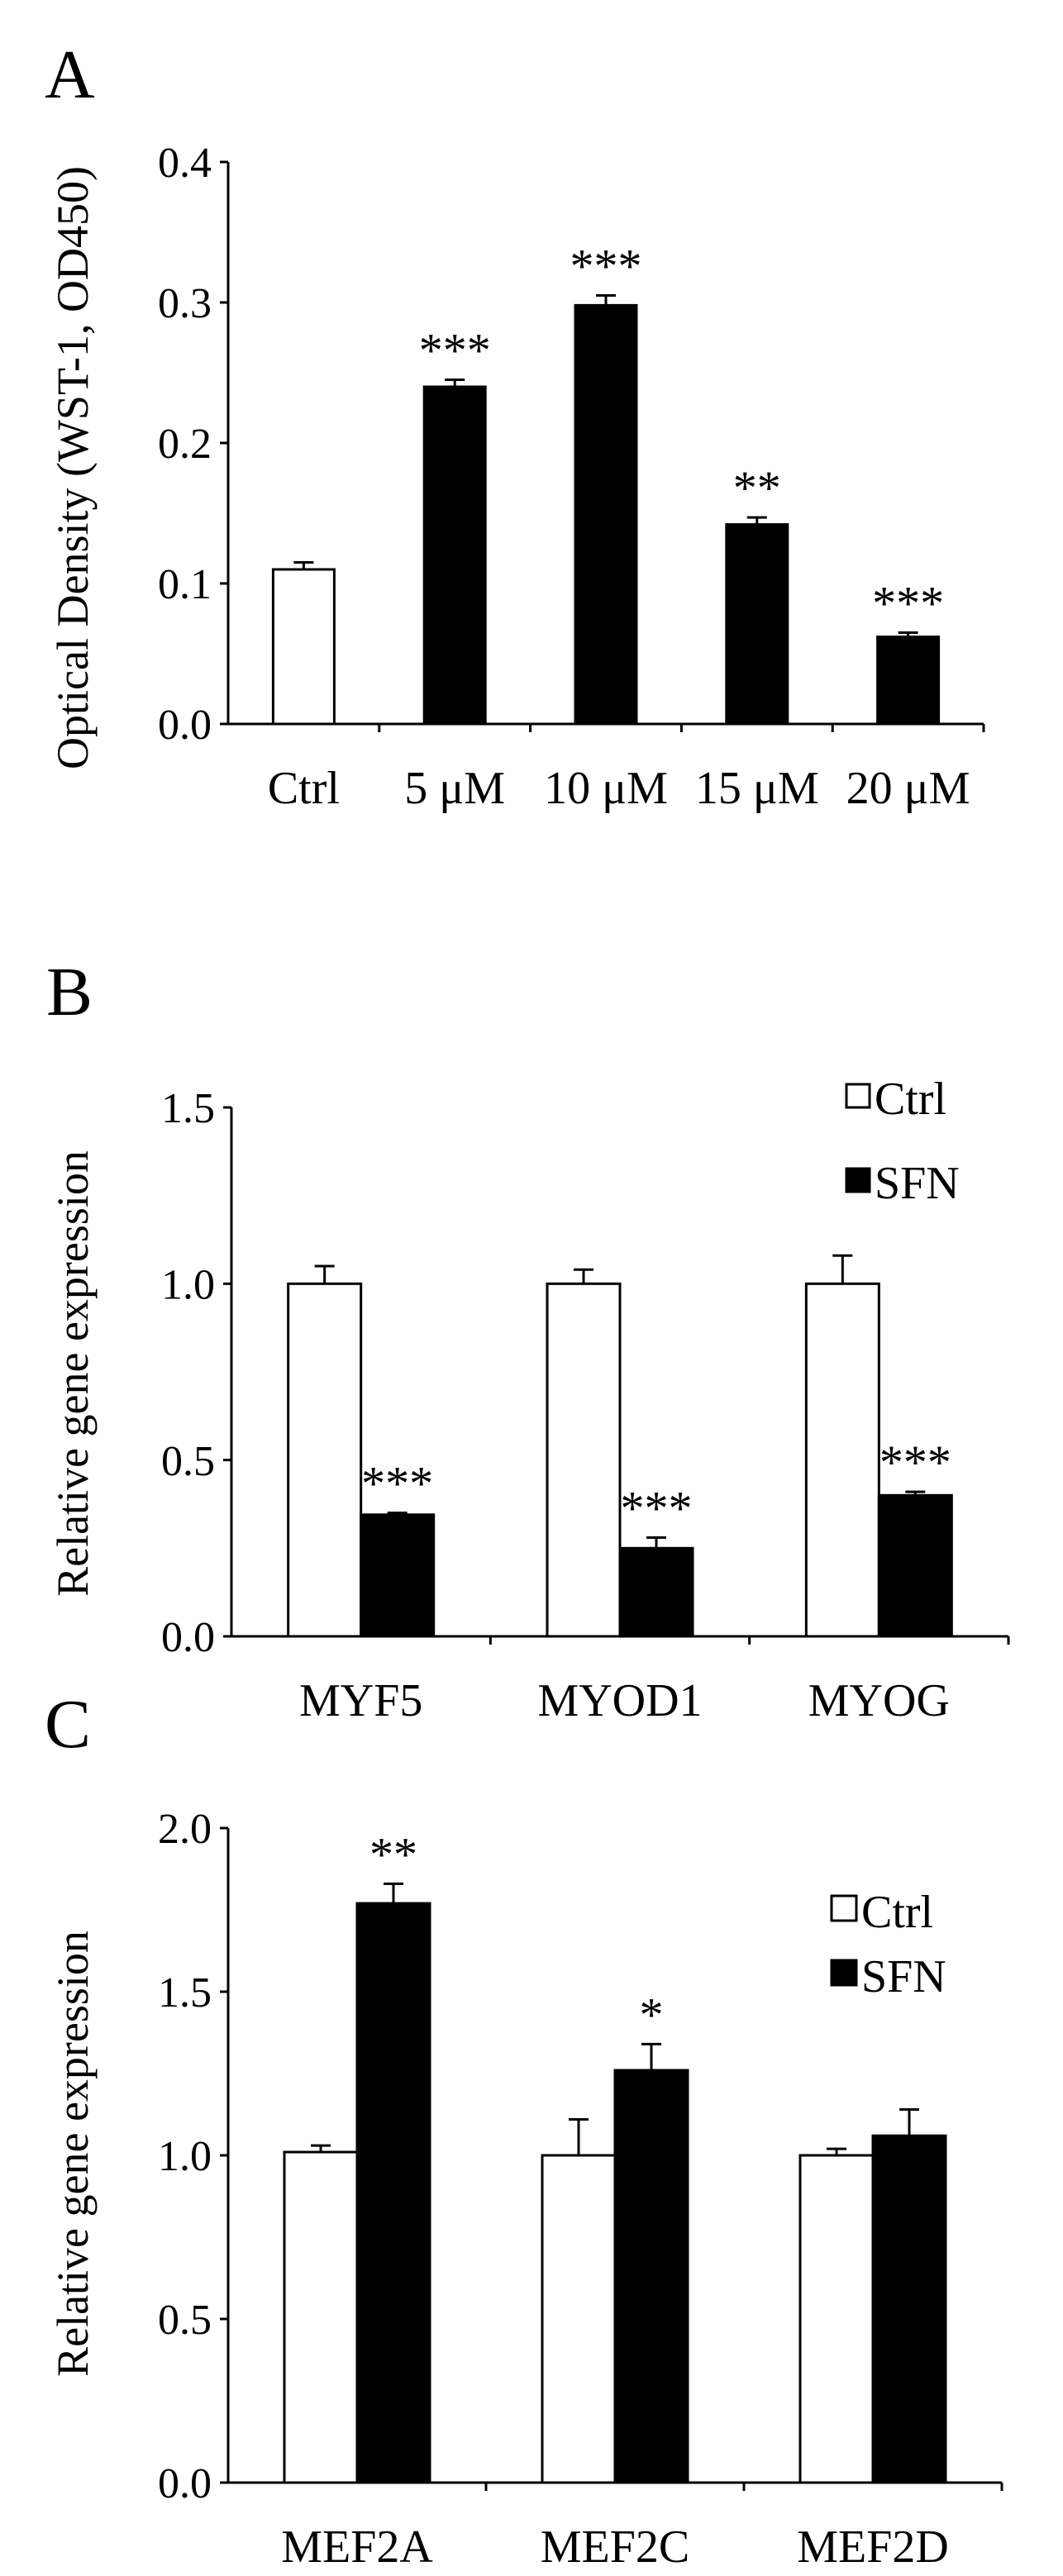 This screenshot has height=2576, width=1063. I want to click on panel-label: A, so click(70, 75).